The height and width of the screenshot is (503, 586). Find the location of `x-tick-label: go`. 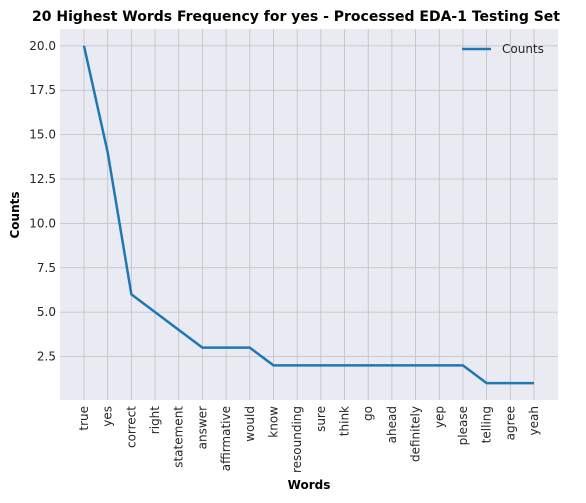

x-tick-label: go is located at coordinates (368, 413).